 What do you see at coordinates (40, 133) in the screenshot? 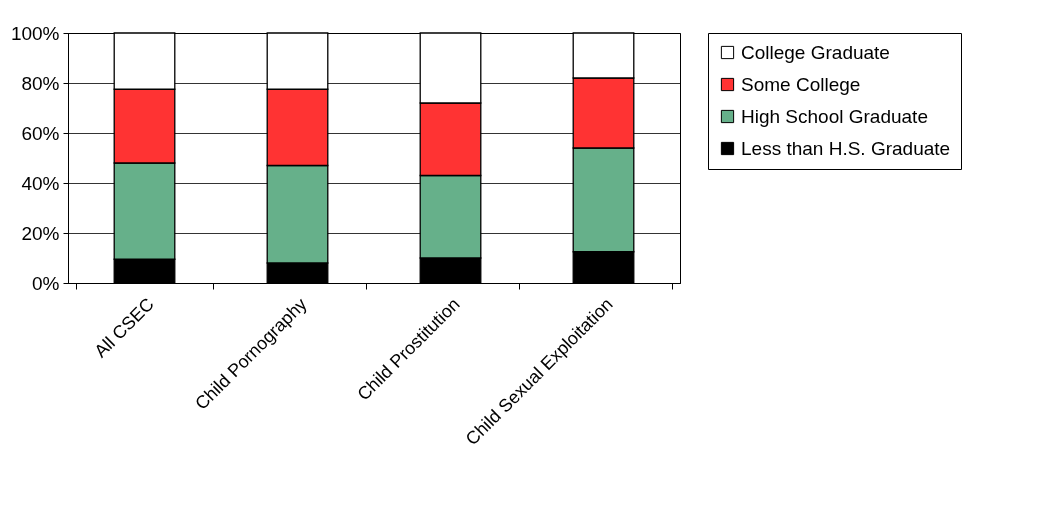
I see `y-tick-label: 60%` at bounding box center [40, 133].